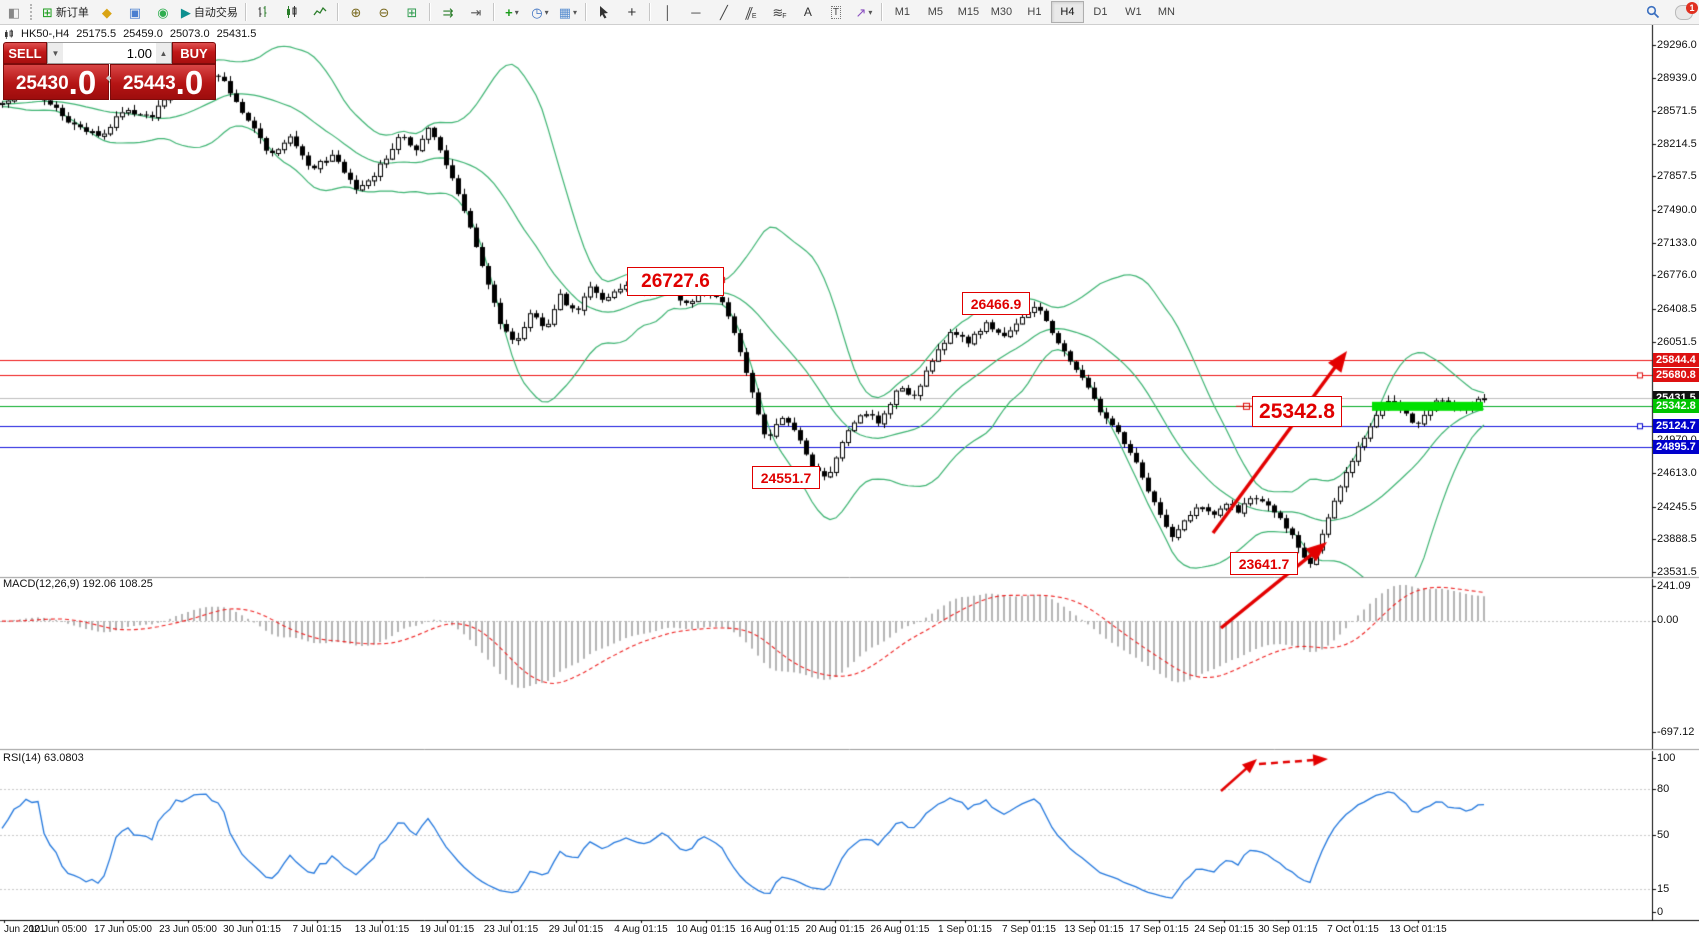 Image resolution: width=1699 pixels, height=938 pixels. I want to click on cursor-icon, so click(604, 12).